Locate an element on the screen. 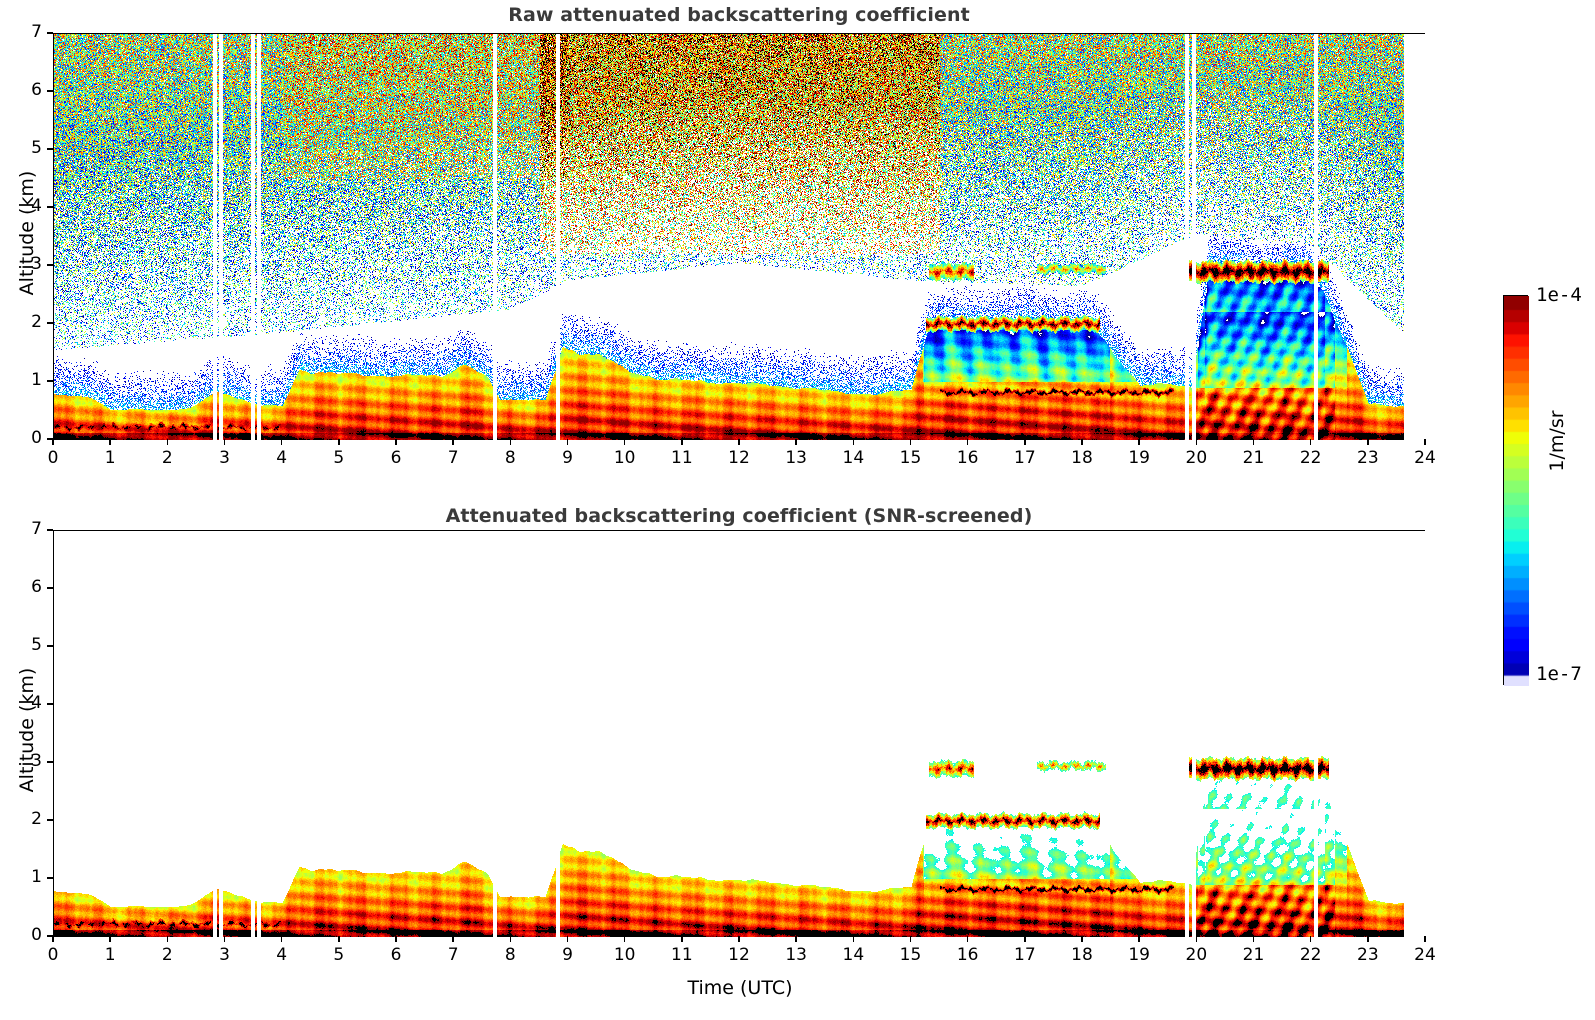 Image resolution: width=1595 pixels, height=1020 pixels. y-ticklabel-screened-1: 1 is located at coordinates (36, 877).